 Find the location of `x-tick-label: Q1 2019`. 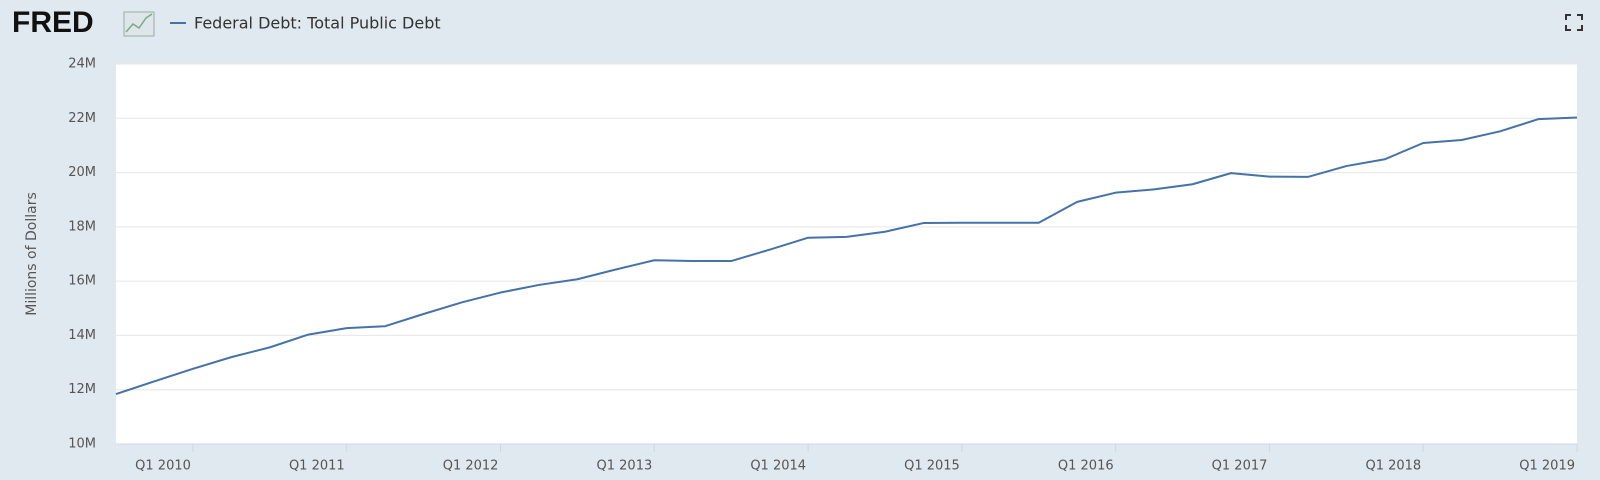

x-tick-label: Q1 2019 is located at coordinates (1547, 466).